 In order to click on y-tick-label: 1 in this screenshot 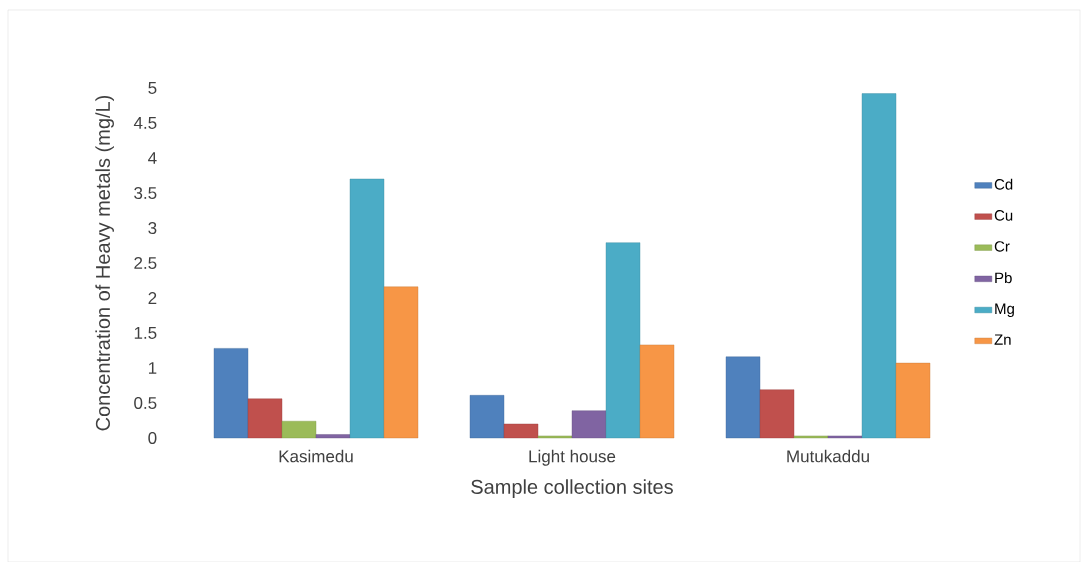, I will do `click(152, 368)`.